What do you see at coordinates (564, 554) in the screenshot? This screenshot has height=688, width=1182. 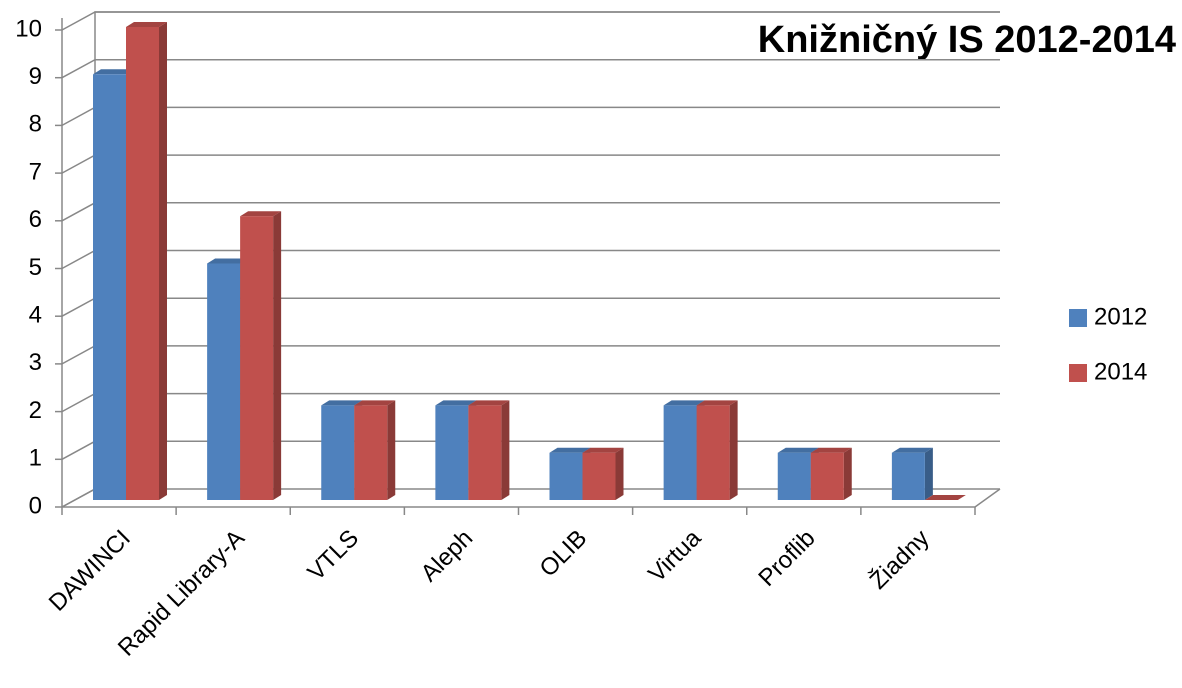 I see `x-tick-label: OLIB` at bounding box center [564, 554].